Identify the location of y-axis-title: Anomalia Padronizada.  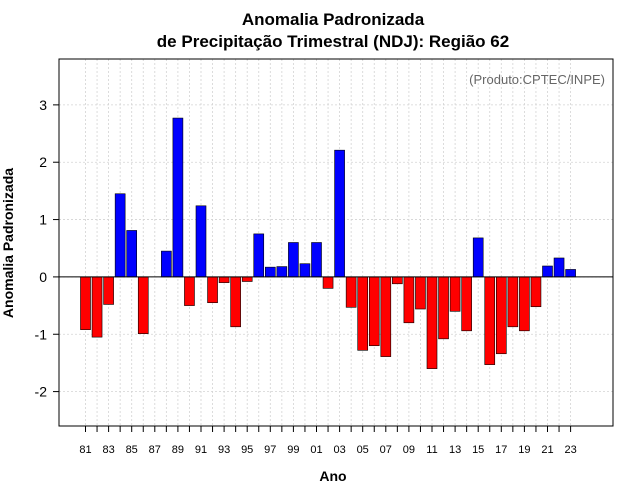
(8, 243).